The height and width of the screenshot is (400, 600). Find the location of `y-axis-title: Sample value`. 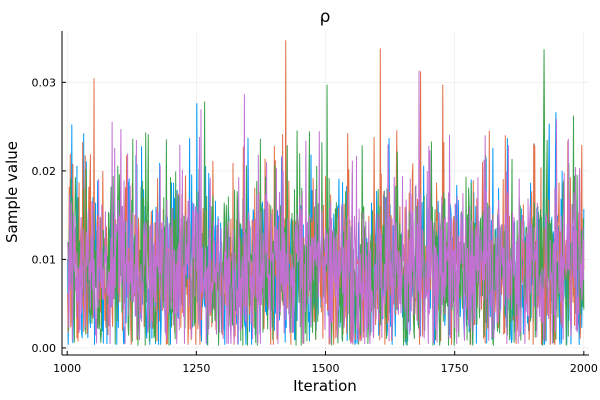

y-axis-title: Sample value is located at coordinates (12, 192).